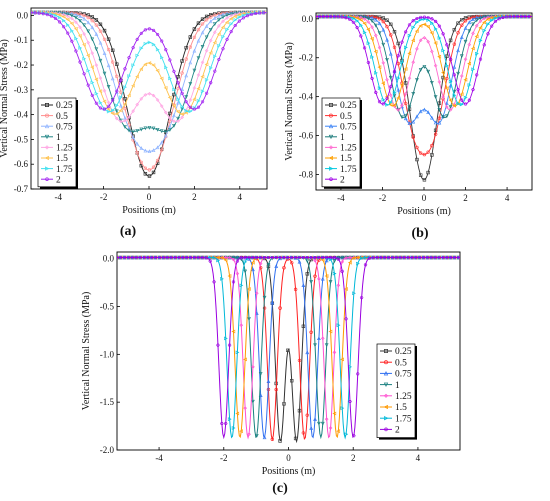  I want to click on y-tick-label: -0.5, so click(21, 139).